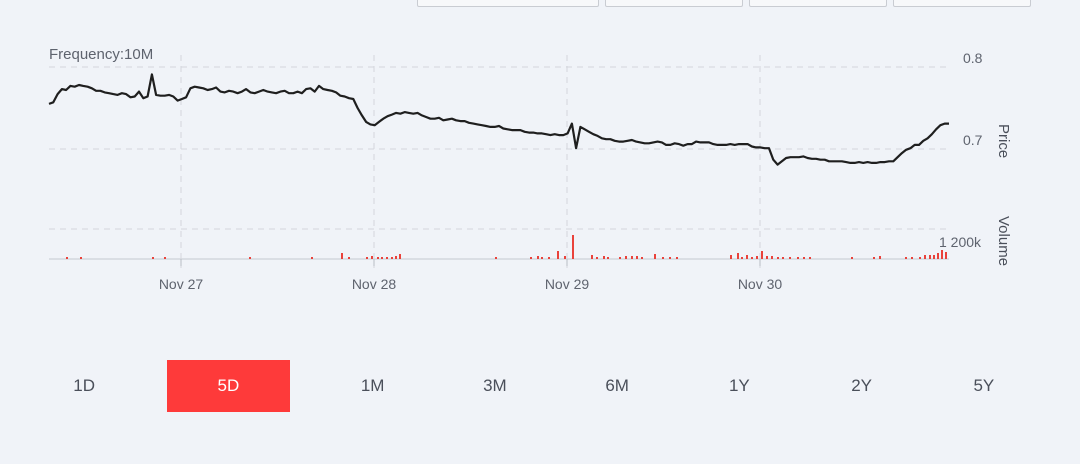  I want to click on range-6m-button: 6M, so click(617, 385).